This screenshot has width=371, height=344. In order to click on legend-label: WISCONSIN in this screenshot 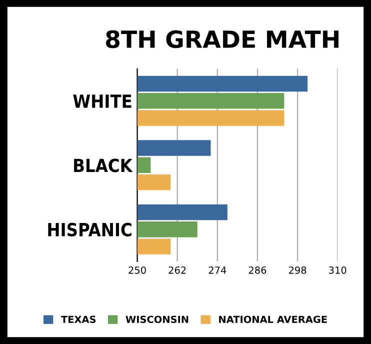, I will do `click(157, 320)`.